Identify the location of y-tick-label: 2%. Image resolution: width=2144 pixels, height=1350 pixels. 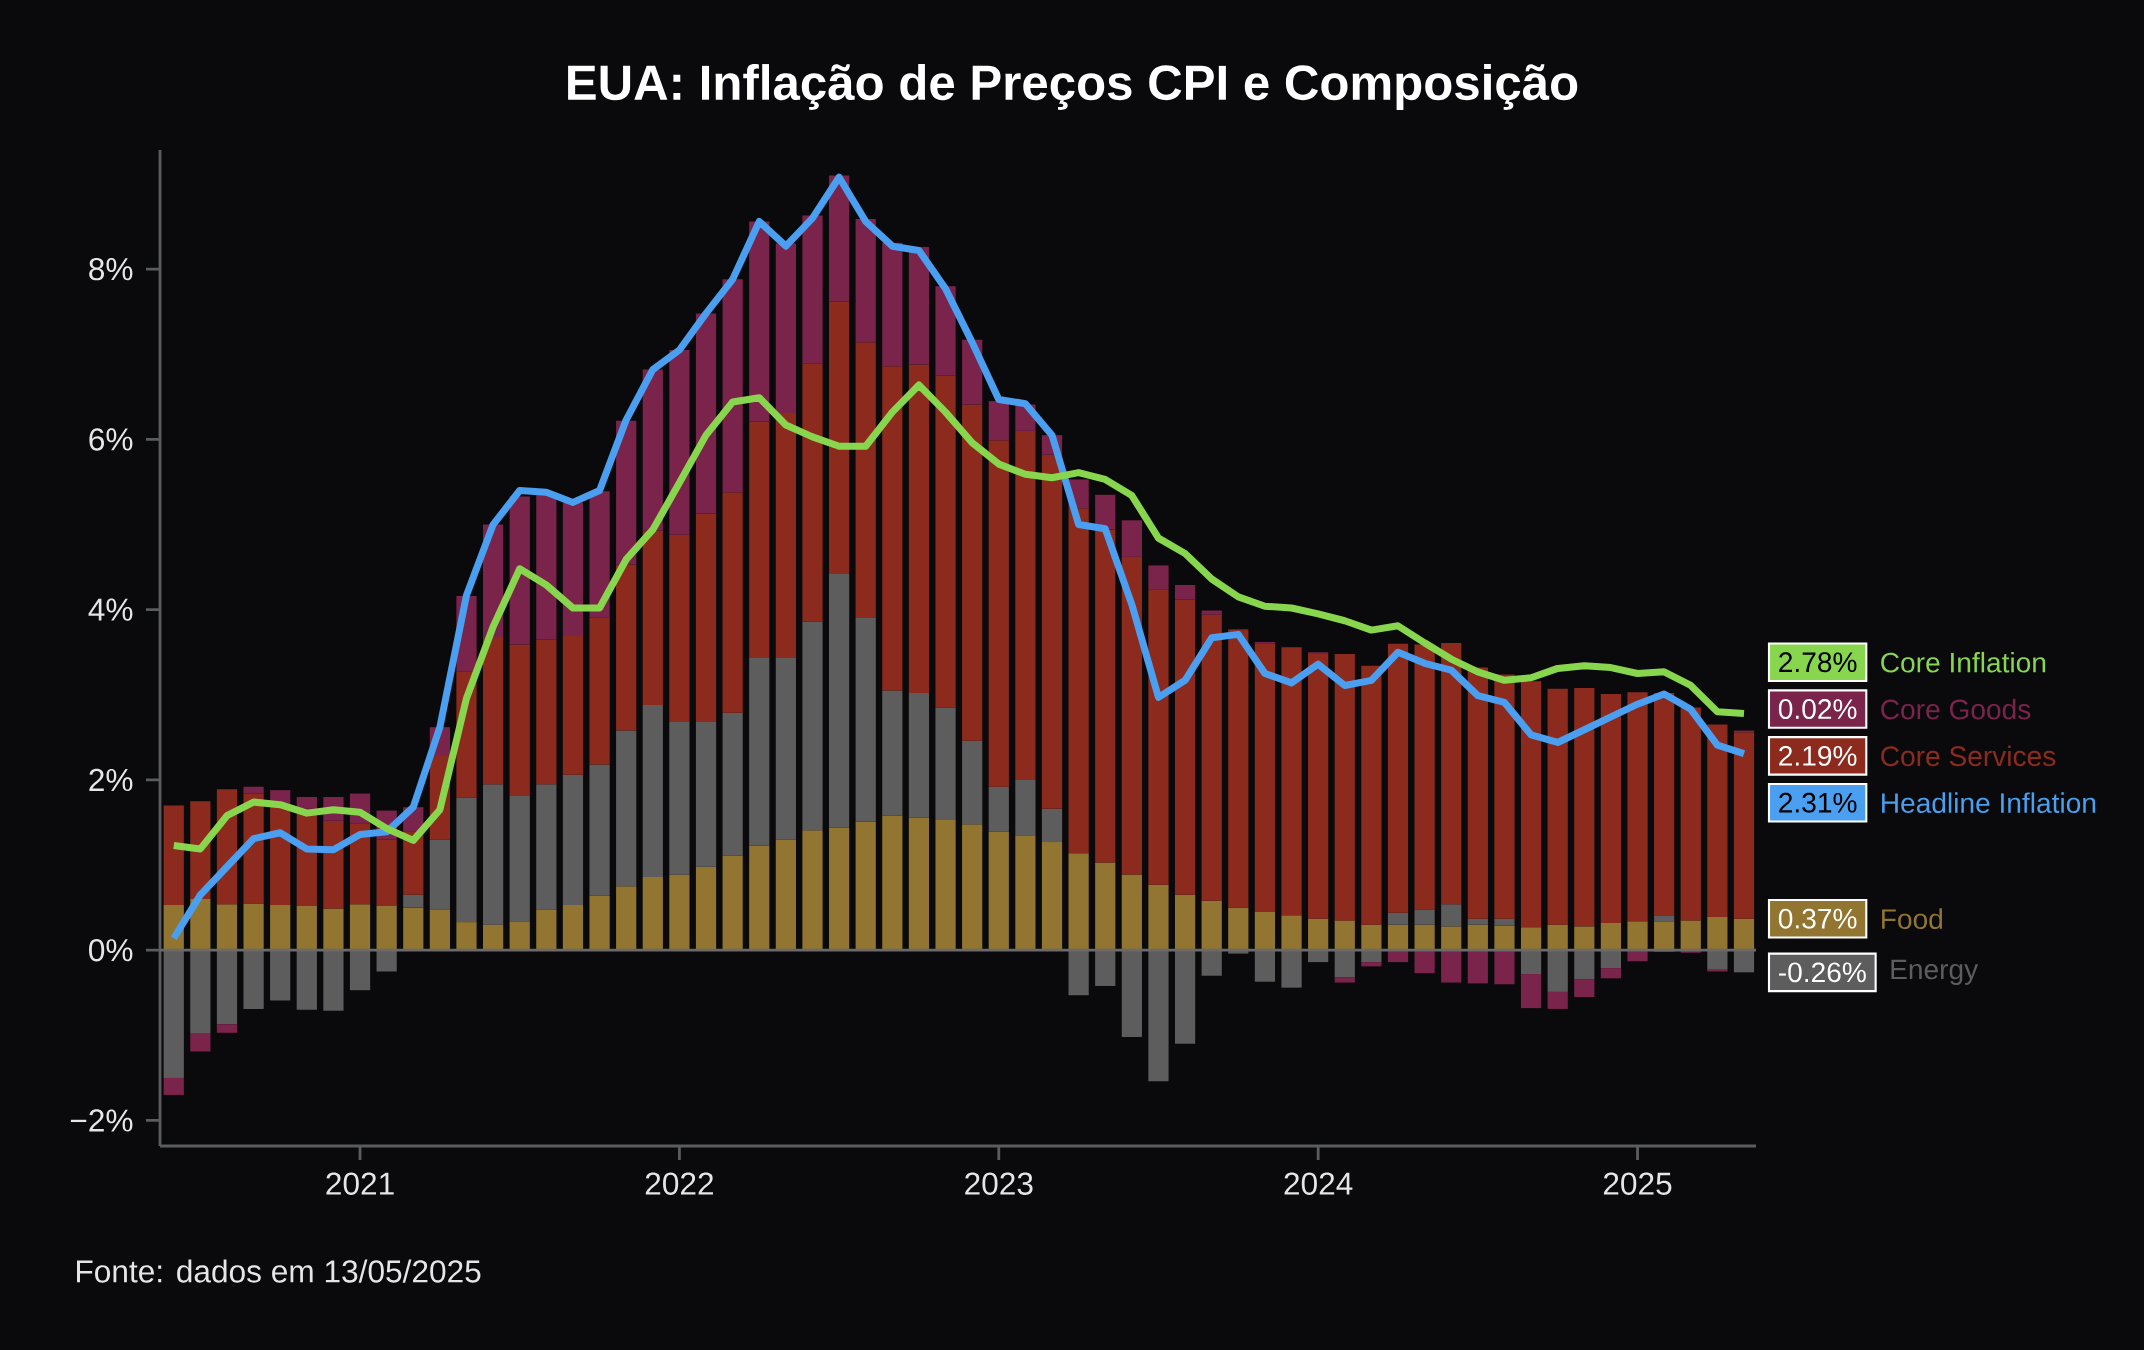
(111, 780).